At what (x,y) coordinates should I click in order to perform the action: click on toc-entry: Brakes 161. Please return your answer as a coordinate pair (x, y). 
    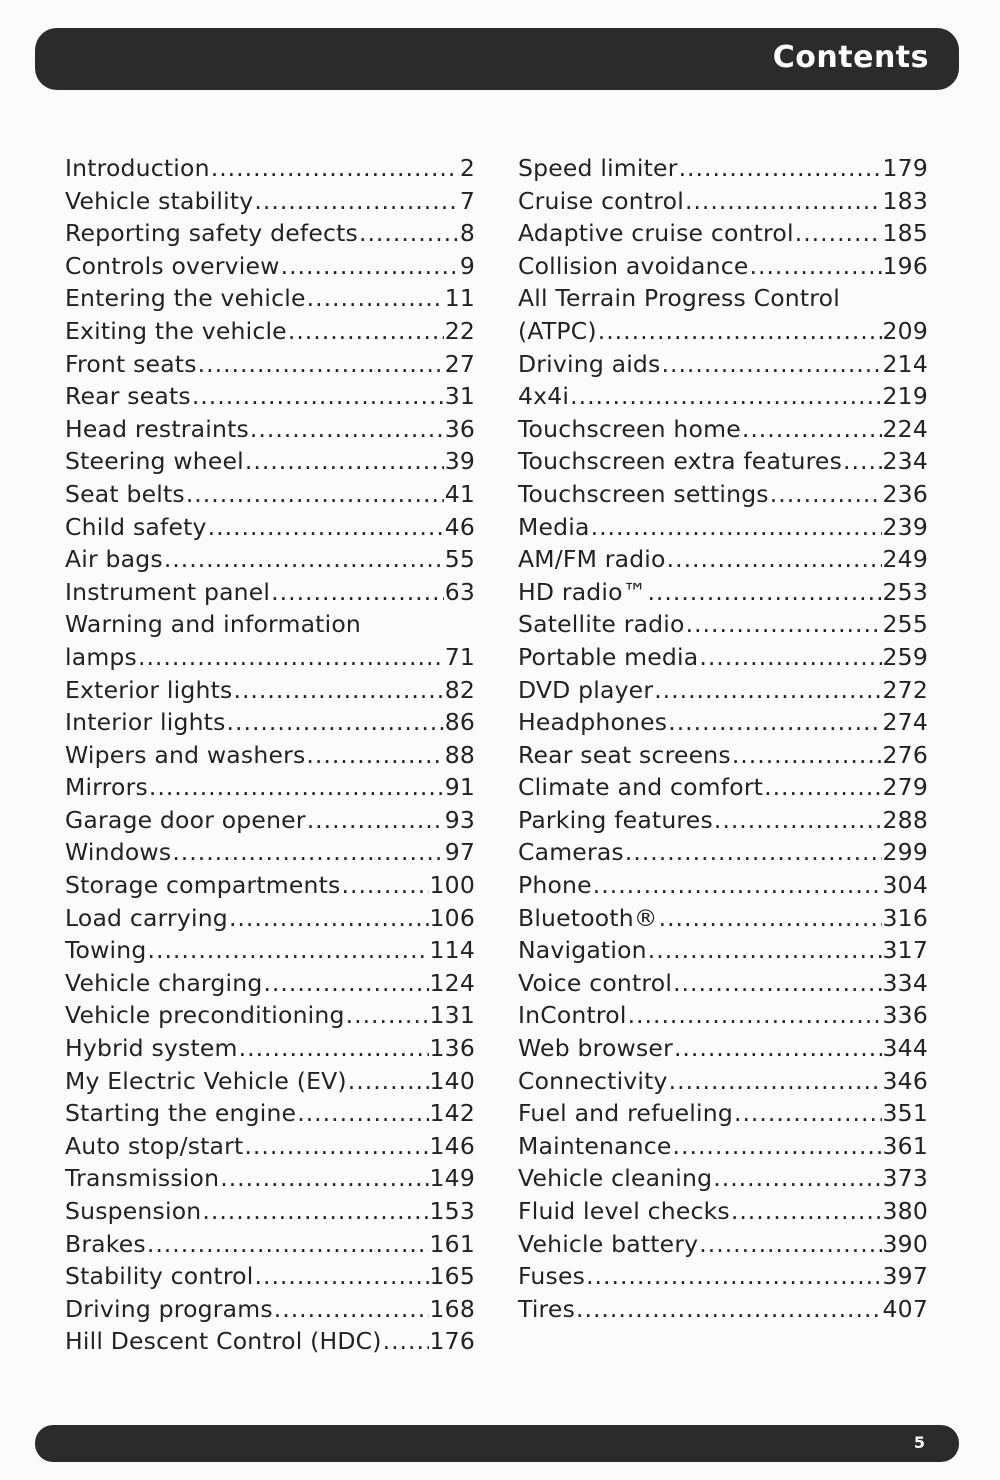
    Looking at the image, I should click on (270, 1244).